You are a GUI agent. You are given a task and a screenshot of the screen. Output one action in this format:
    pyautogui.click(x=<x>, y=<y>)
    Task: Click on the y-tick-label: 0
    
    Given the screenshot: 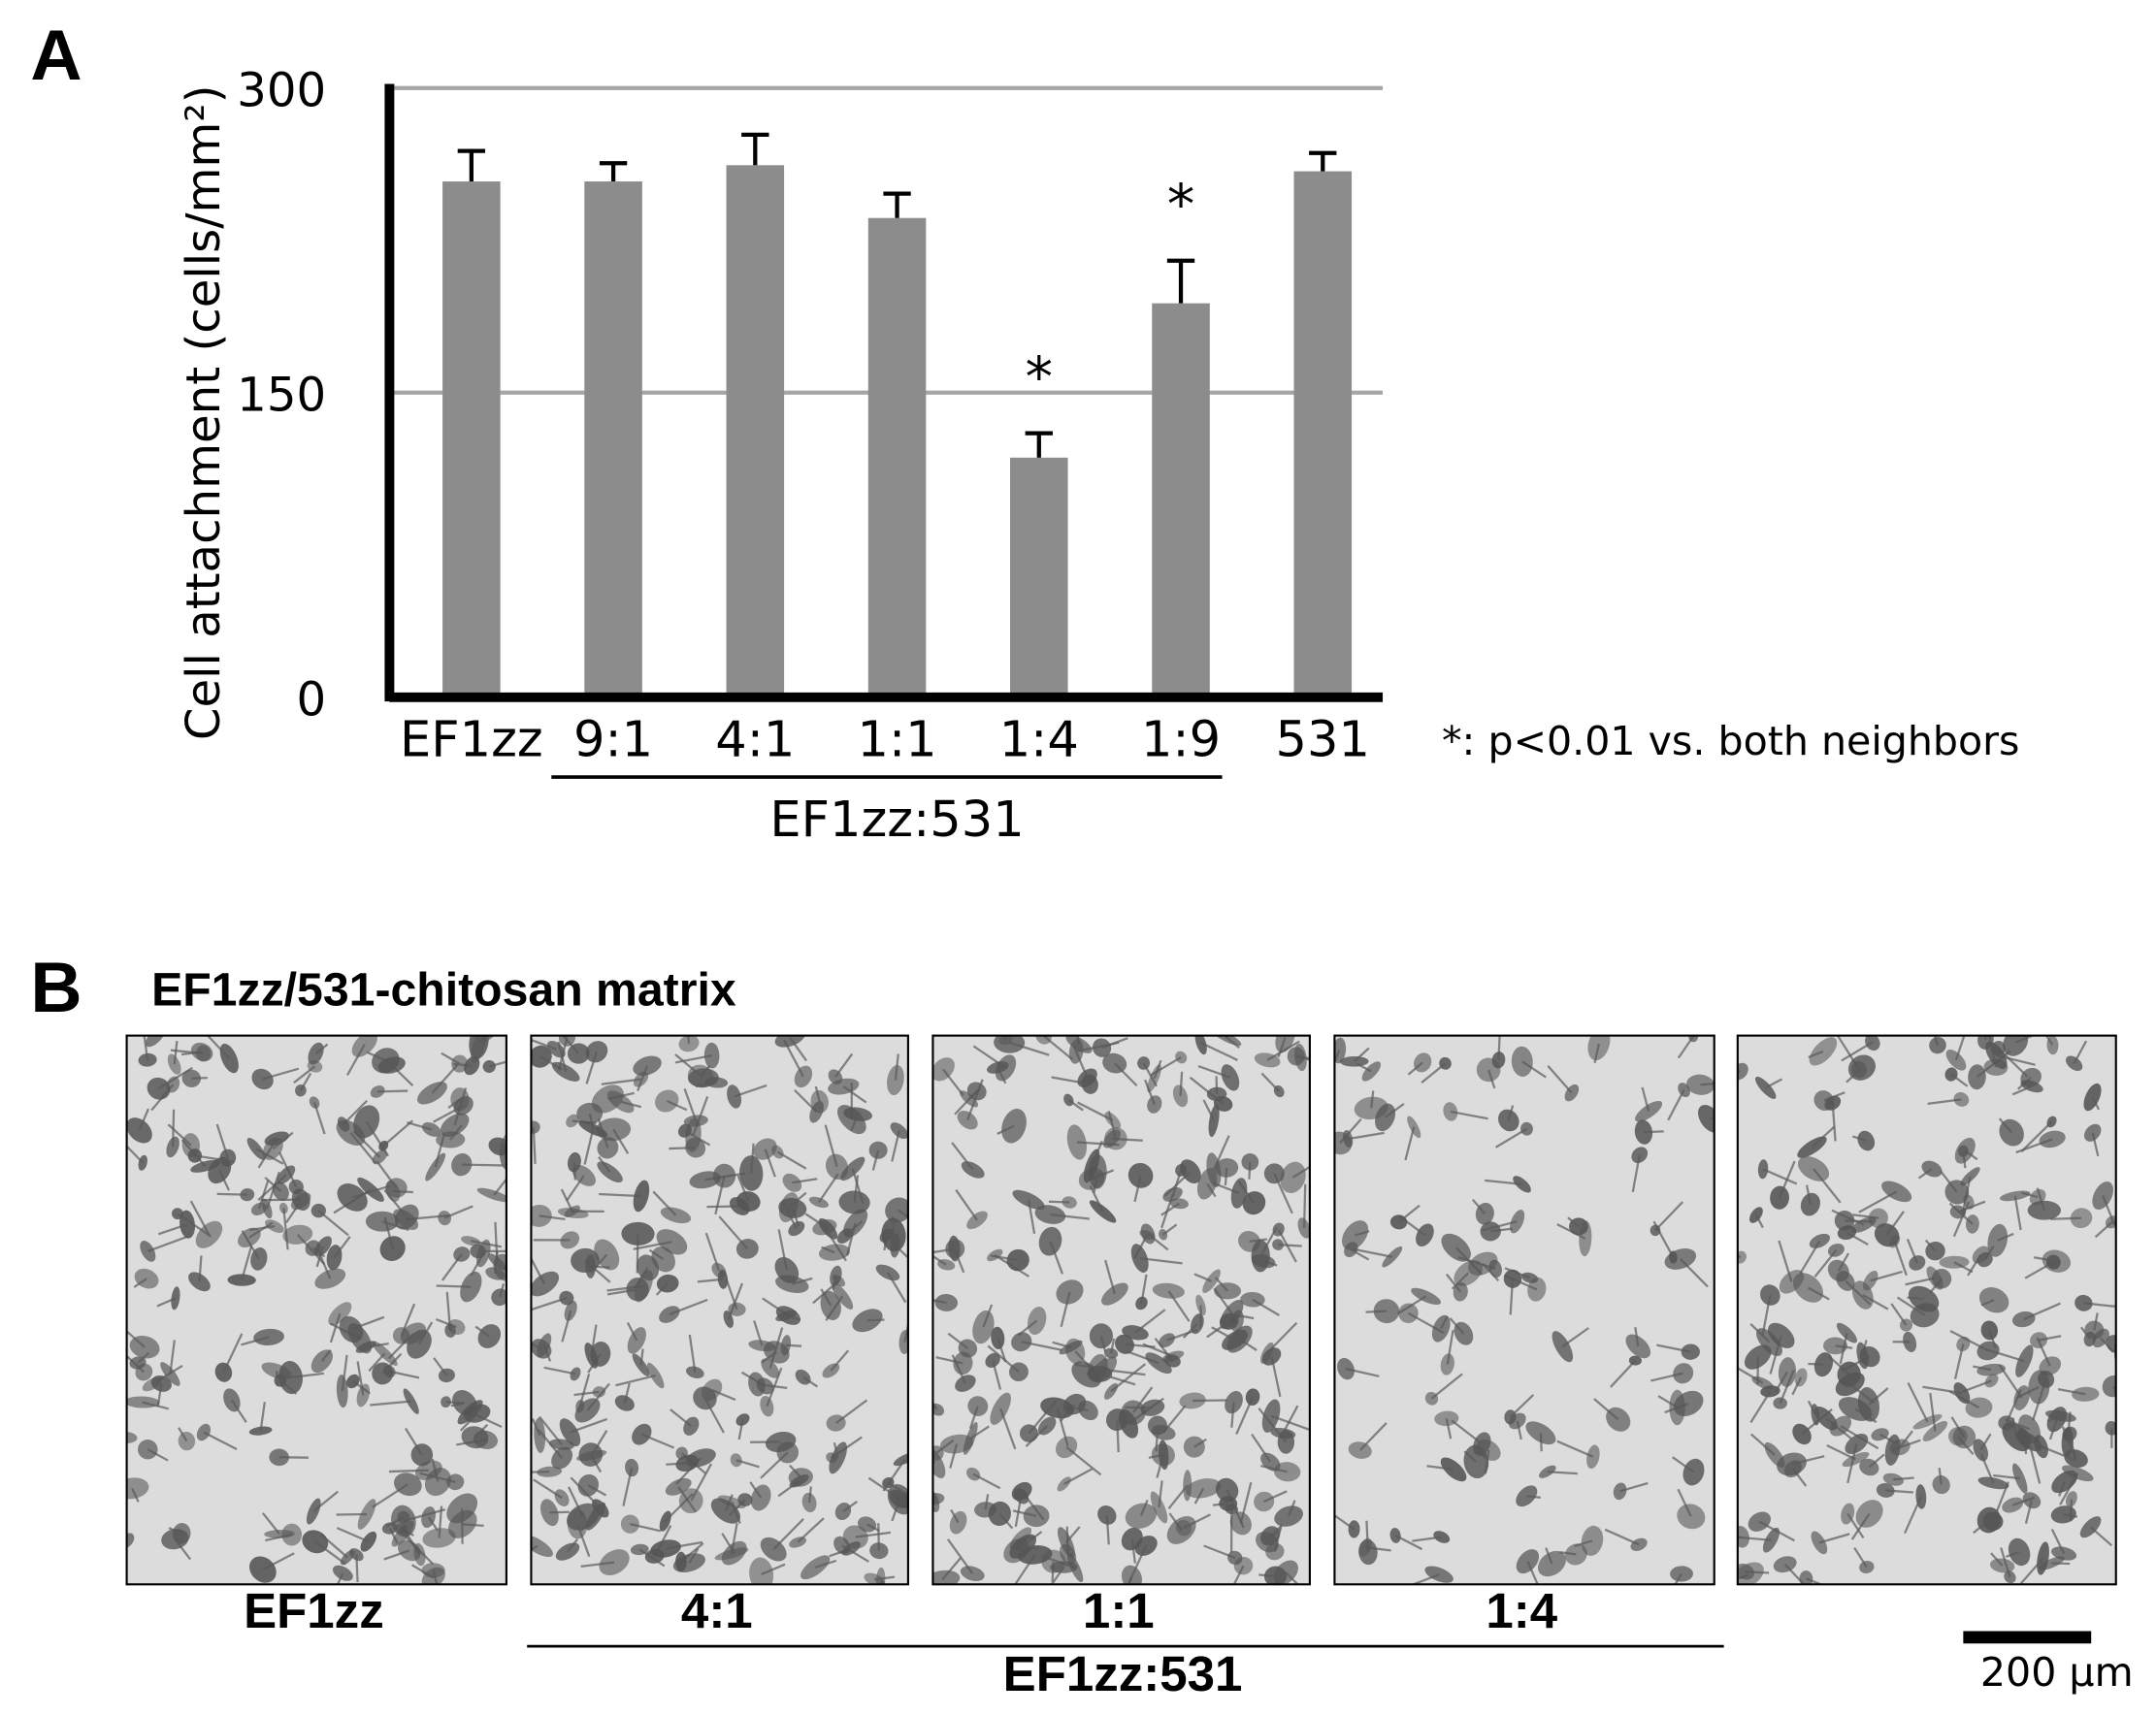 What is the action you would take?
    pyautogui.click(x=311, y=699)
    